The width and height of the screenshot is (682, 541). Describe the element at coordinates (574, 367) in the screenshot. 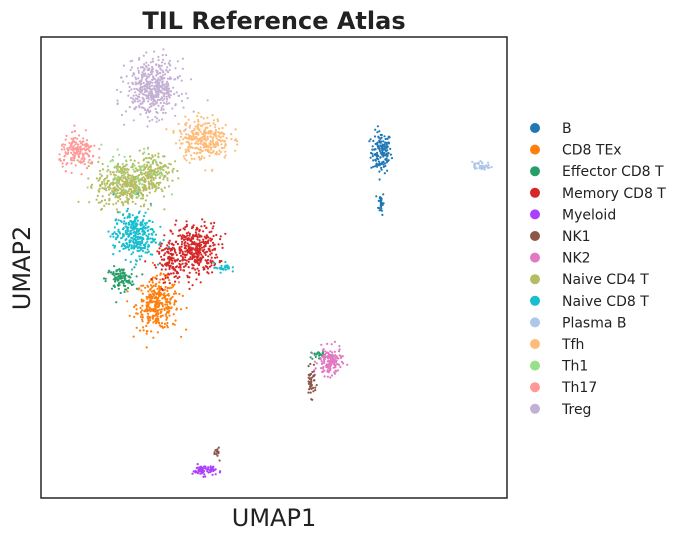

I see `legend-label: Th1` at that location.